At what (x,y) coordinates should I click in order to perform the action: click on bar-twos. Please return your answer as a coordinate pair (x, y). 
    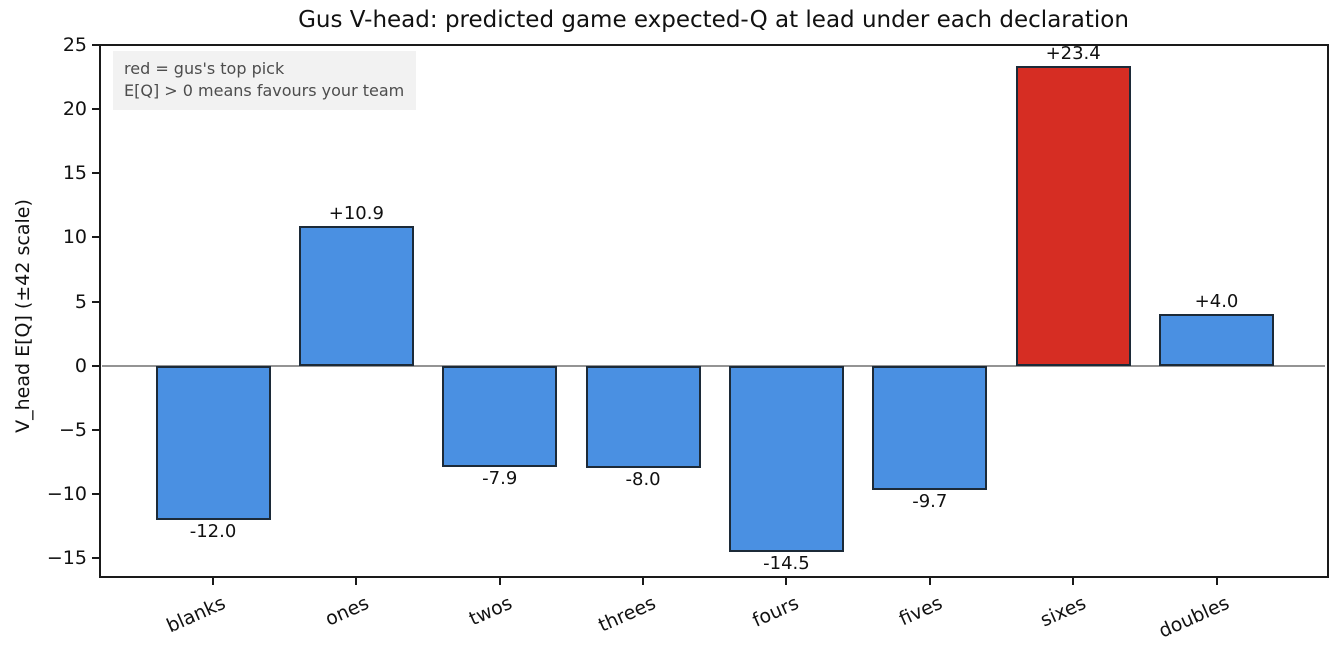
    Looking at the image, I should click on (500, 416).